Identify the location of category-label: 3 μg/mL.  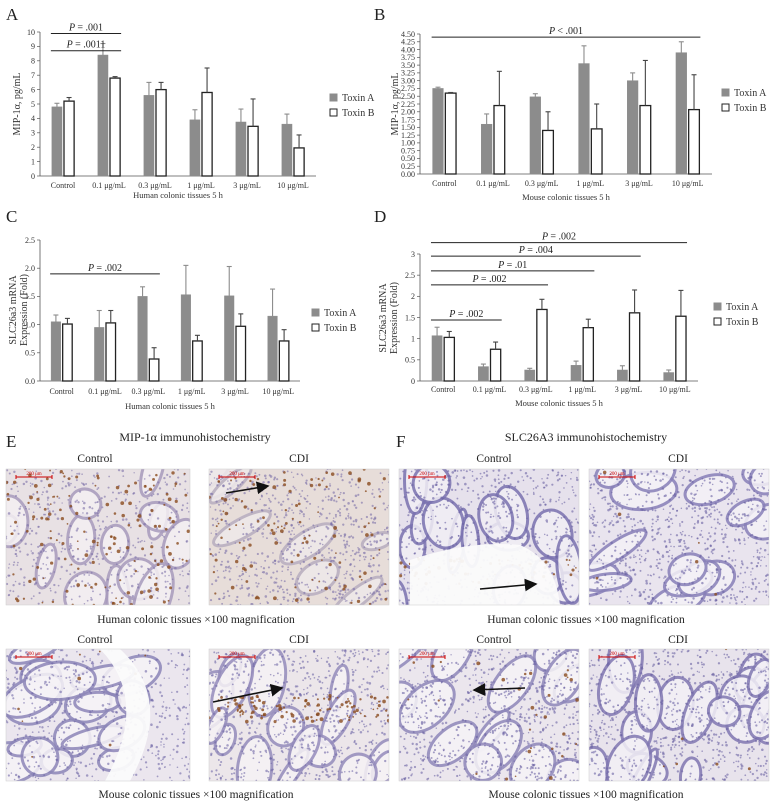
(639, 183).